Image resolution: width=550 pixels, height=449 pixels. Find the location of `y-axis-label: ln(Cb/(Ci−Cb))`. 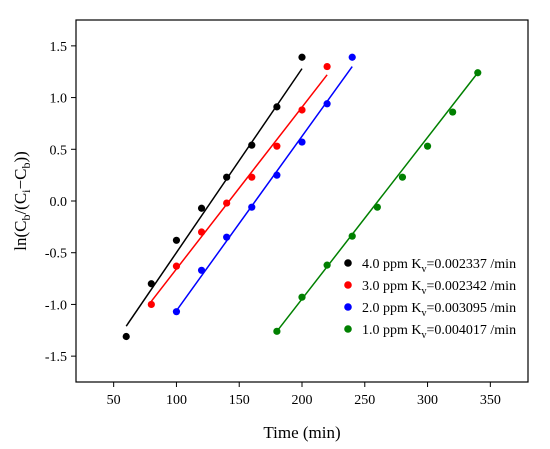

y-axis-label: ln(Cb/(Ci−Cb)) is located at coordinates (22, 201).